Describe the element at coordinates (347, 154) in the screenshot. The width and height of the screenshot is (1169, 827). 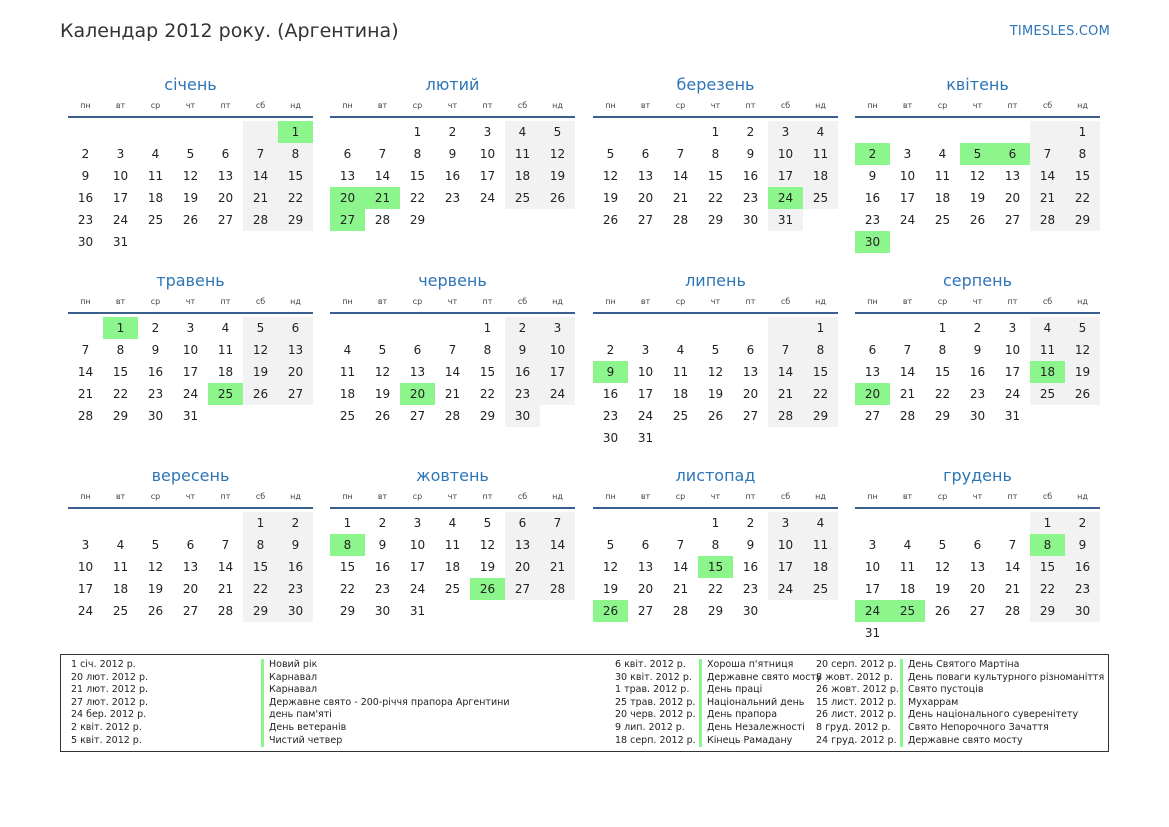
I see `day-cell: 6` at that location.